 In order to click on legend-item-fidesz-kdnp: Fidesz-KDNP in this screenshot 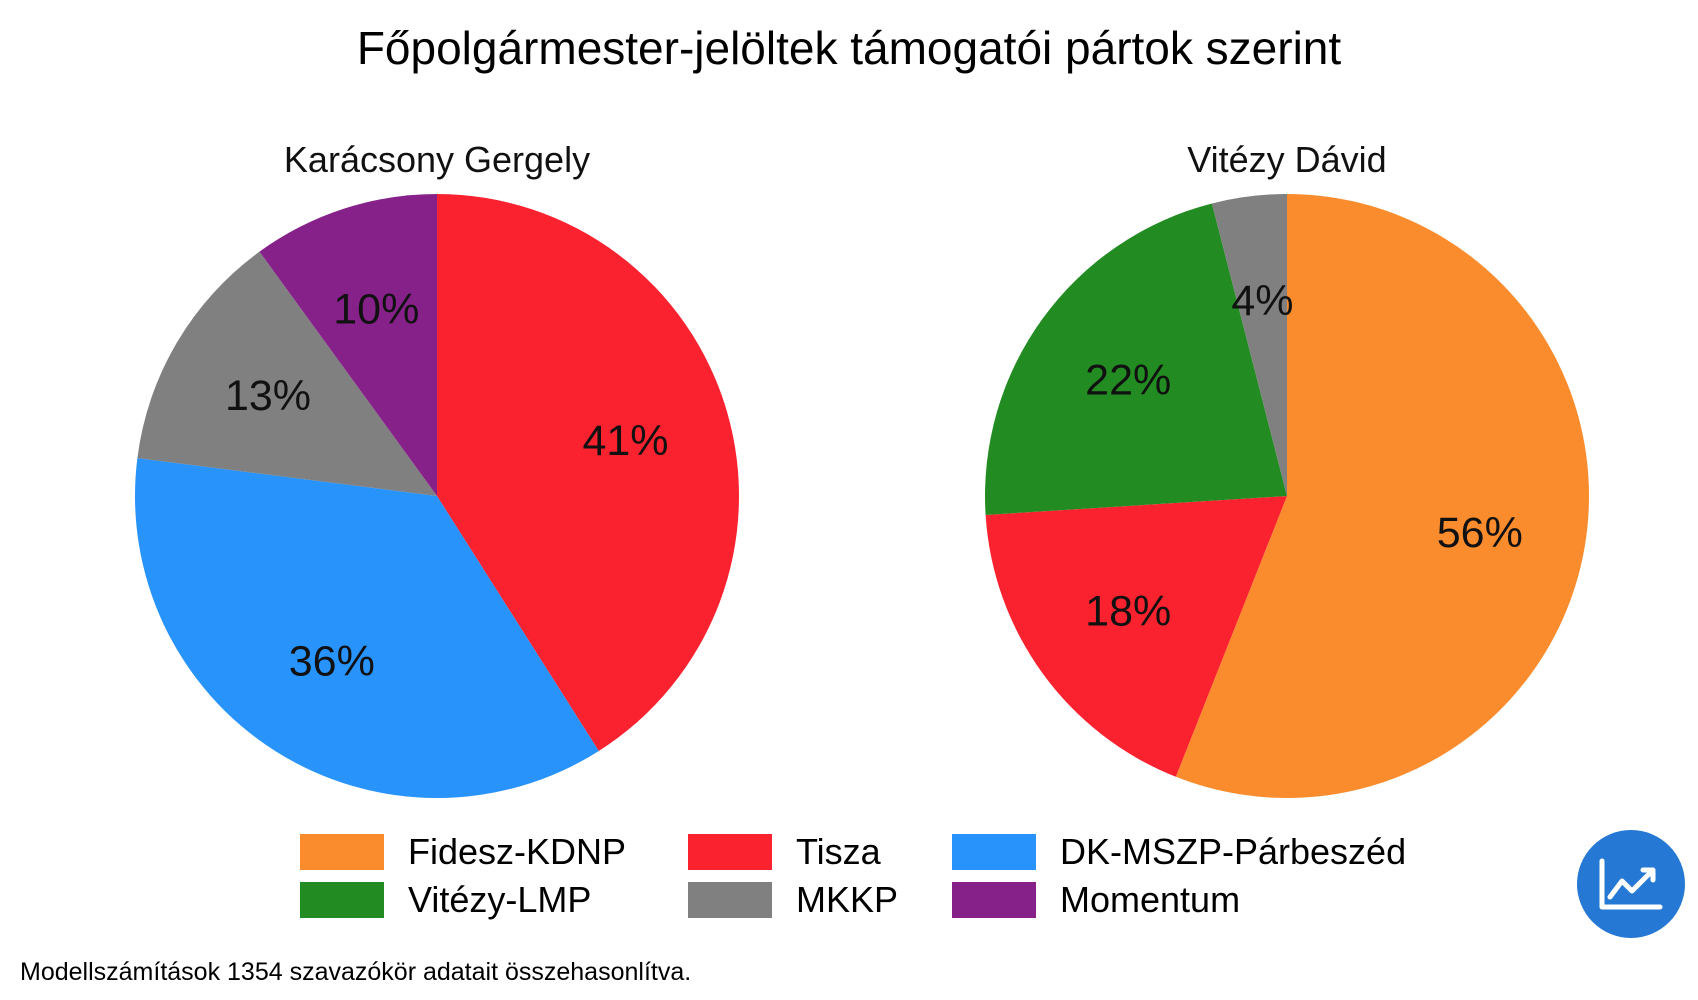, I will do `click(463, 852)`.